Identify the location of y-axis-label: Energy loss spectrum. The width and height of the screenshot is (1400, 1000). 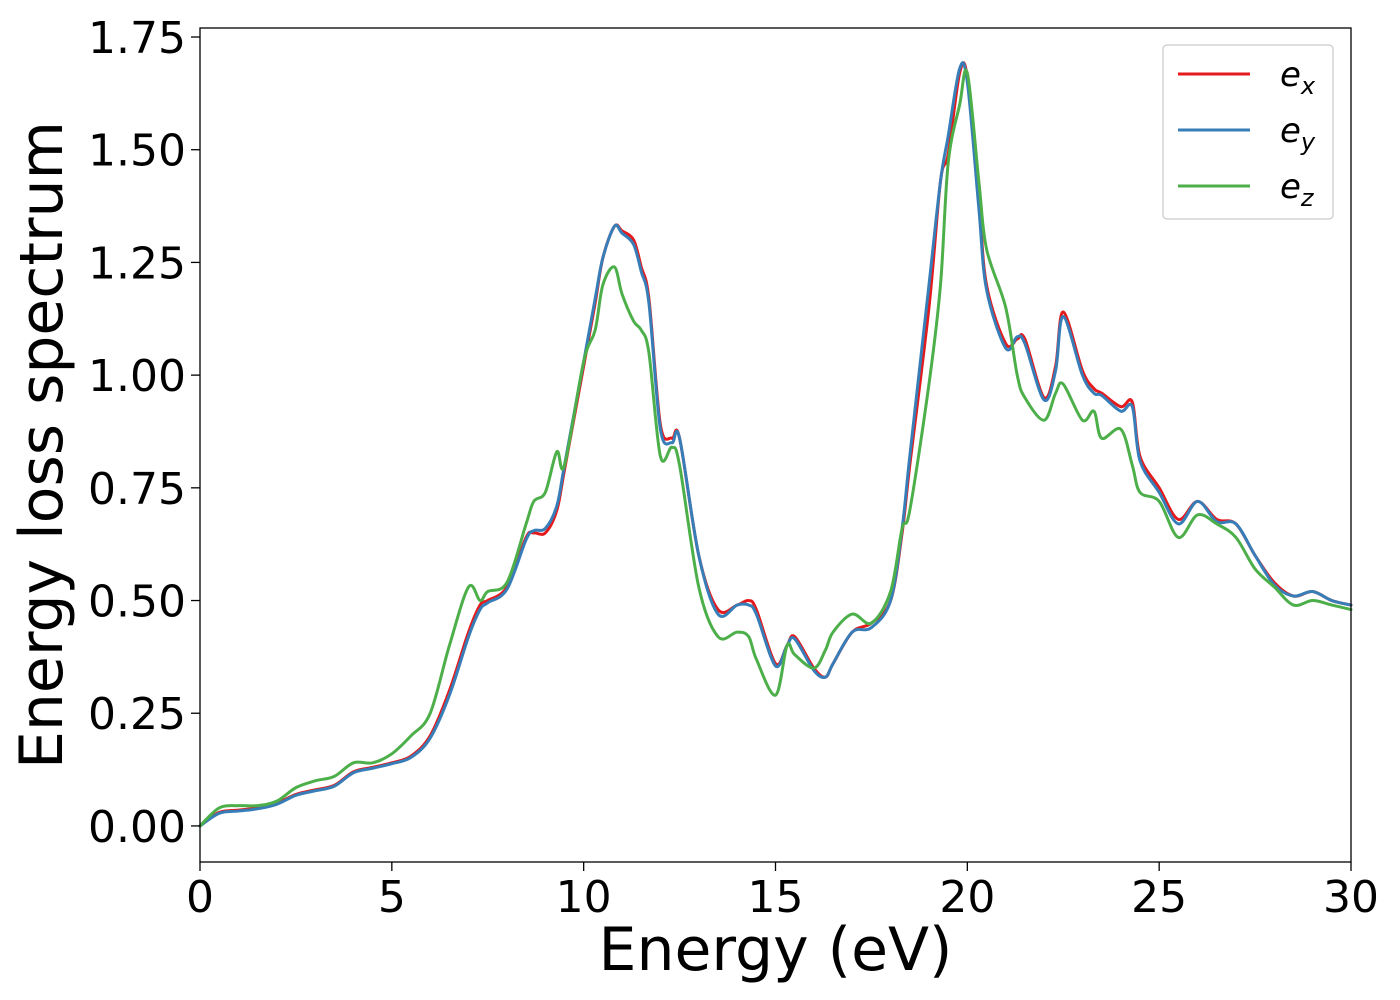
(42, 445).